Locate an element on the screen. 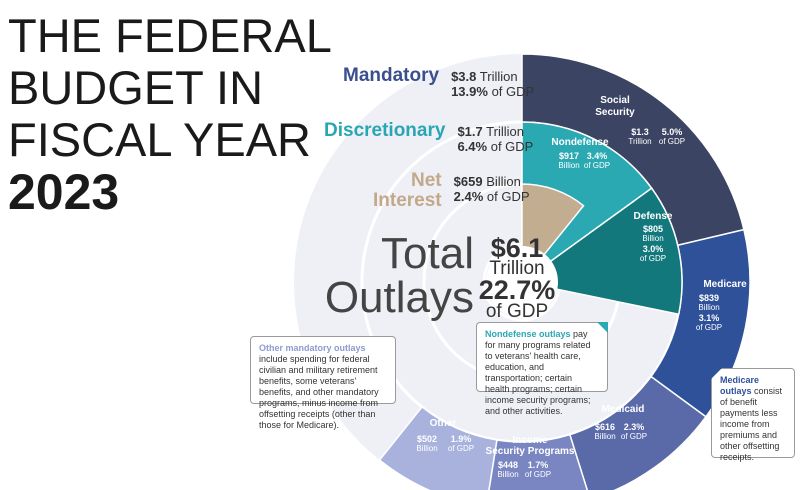 The image size is (800, 490). title-line-1: THE FEDERAL is located at coordinates (170, 35).